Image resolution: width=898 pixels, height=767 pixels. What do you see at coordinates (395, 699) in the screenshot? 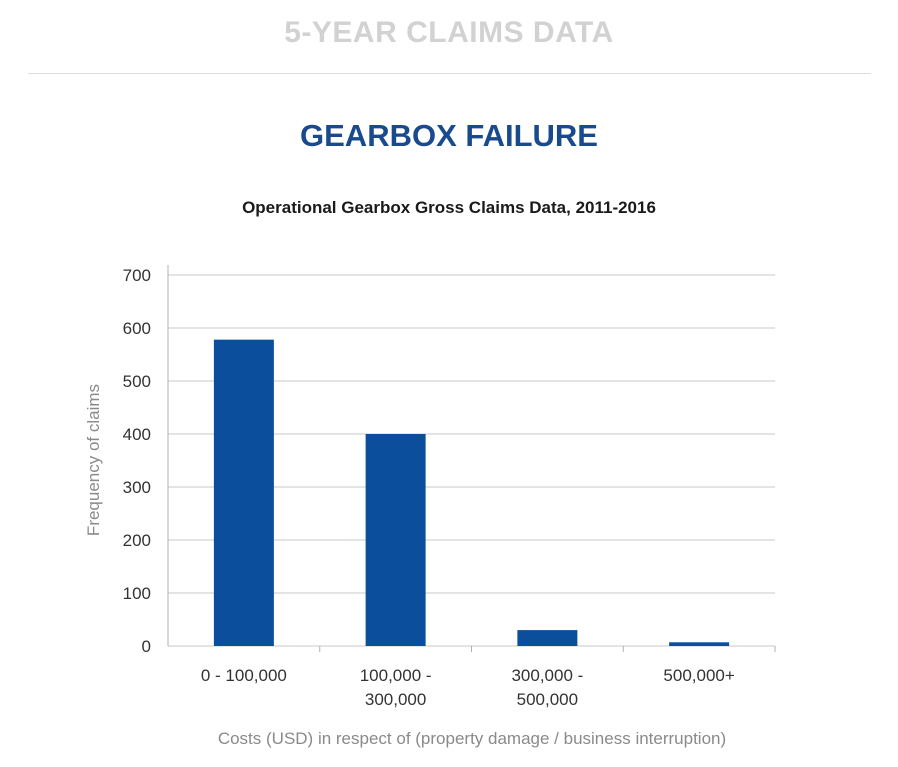
I see `x-tick-label: 300,000` at bounding box center [395, 699].